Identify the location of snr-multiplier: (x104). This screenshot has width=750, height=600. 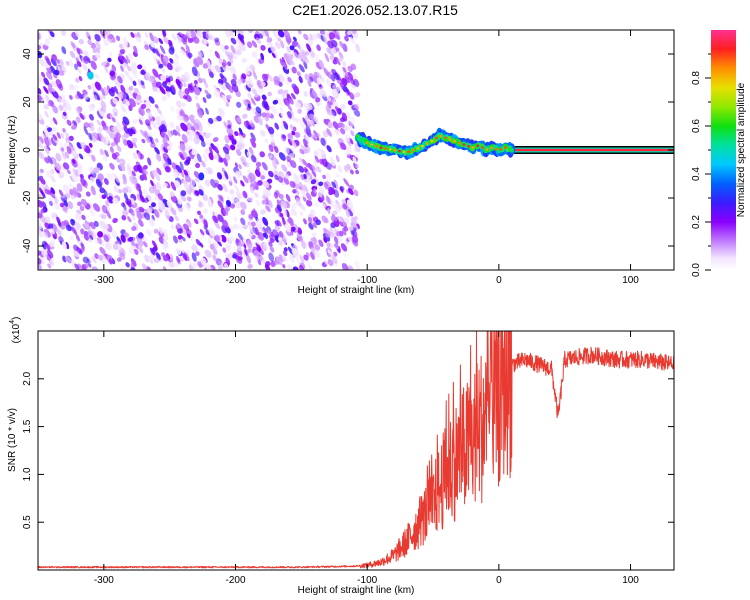
(15, 330).